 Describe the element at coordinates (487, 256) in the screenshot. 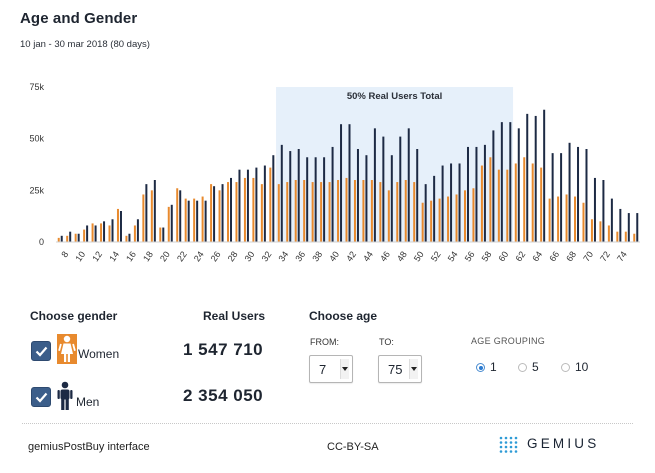

I see `x-tick-label: 58` at that location.